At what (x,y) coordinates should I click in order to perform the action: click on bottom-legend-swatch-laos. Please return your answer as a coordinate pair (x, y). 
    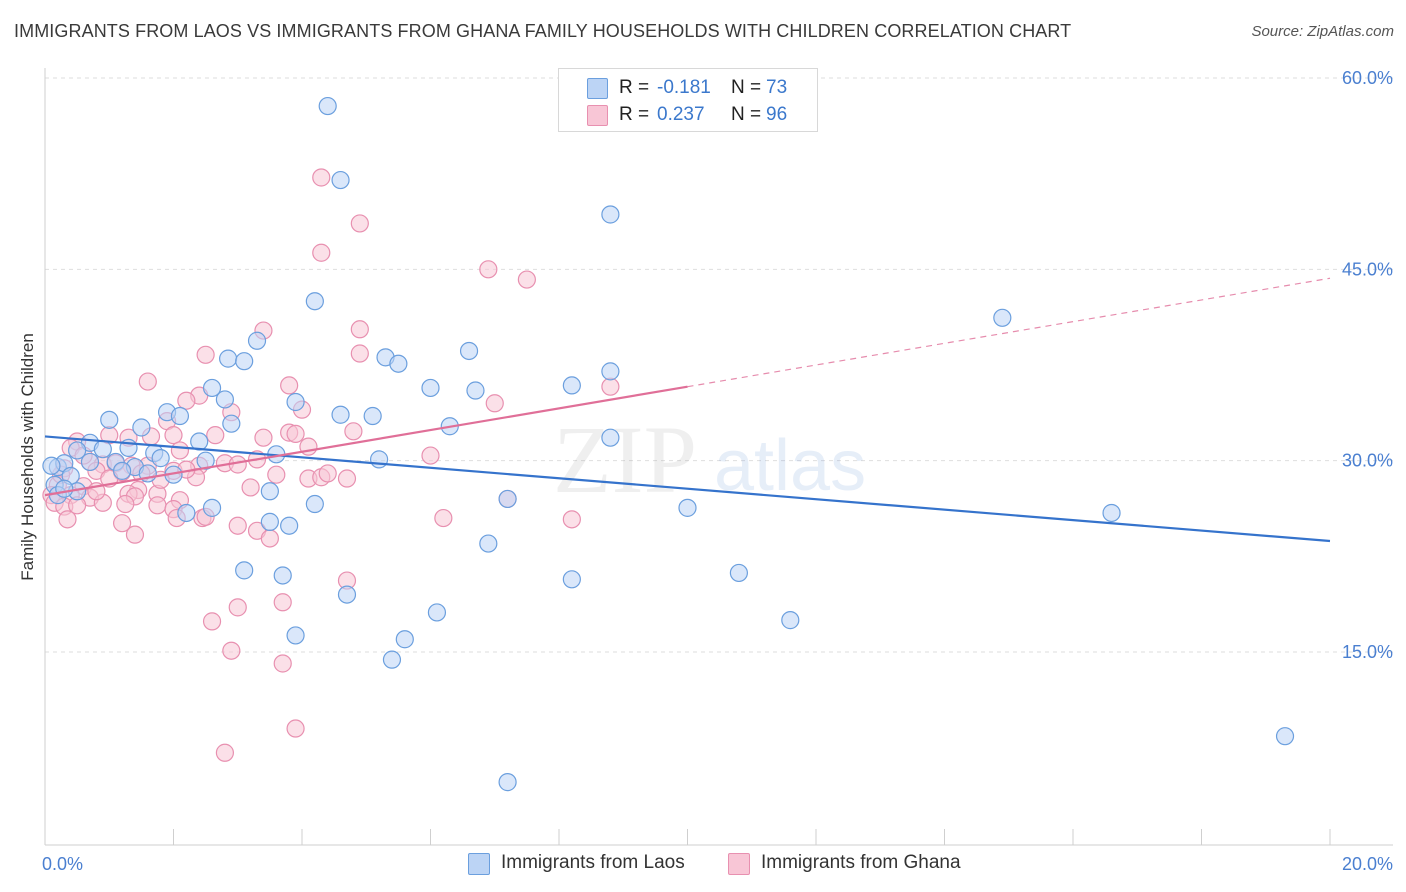
    Looking at the image, I should click on (479, 864).